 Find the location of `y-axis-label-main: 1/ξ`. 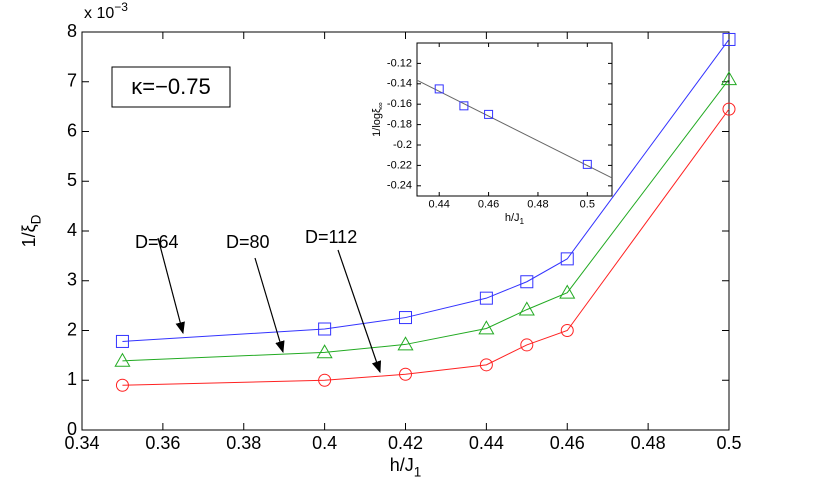

y-axis-label-main: 1/ξ is located at coordinates (29, 235).